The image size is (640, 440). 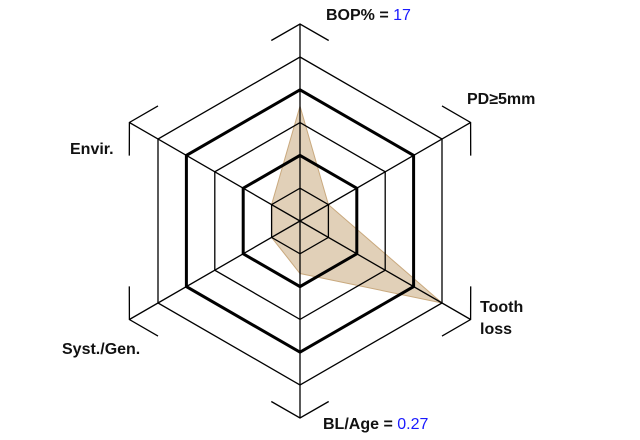 What do you see at coordinates (385, 171) in the screenshot?
I see `axis-line-pd` at bounding box center [385, 171].